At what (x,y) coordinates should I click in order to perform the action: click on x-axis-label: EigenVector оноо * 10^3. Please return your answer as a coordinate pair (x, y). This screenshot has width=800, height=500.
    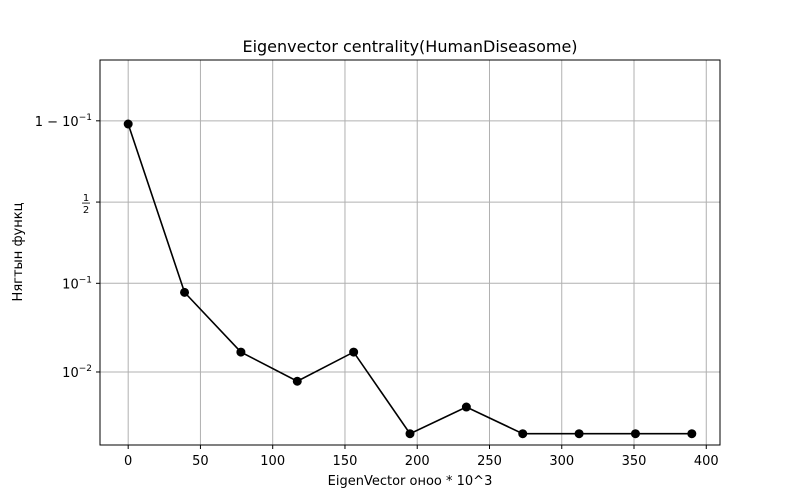
    Looking at the image, I should click on (410, 481).